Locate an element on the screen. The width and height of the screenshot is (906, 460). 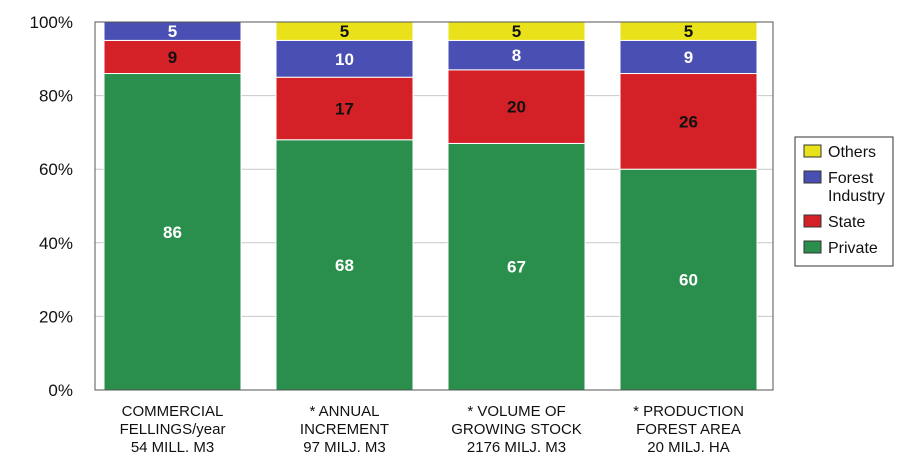
x-category-label: * PRODUCTION FOREST AREA 20 MILJ. HA is located at coordinates (688, 429).